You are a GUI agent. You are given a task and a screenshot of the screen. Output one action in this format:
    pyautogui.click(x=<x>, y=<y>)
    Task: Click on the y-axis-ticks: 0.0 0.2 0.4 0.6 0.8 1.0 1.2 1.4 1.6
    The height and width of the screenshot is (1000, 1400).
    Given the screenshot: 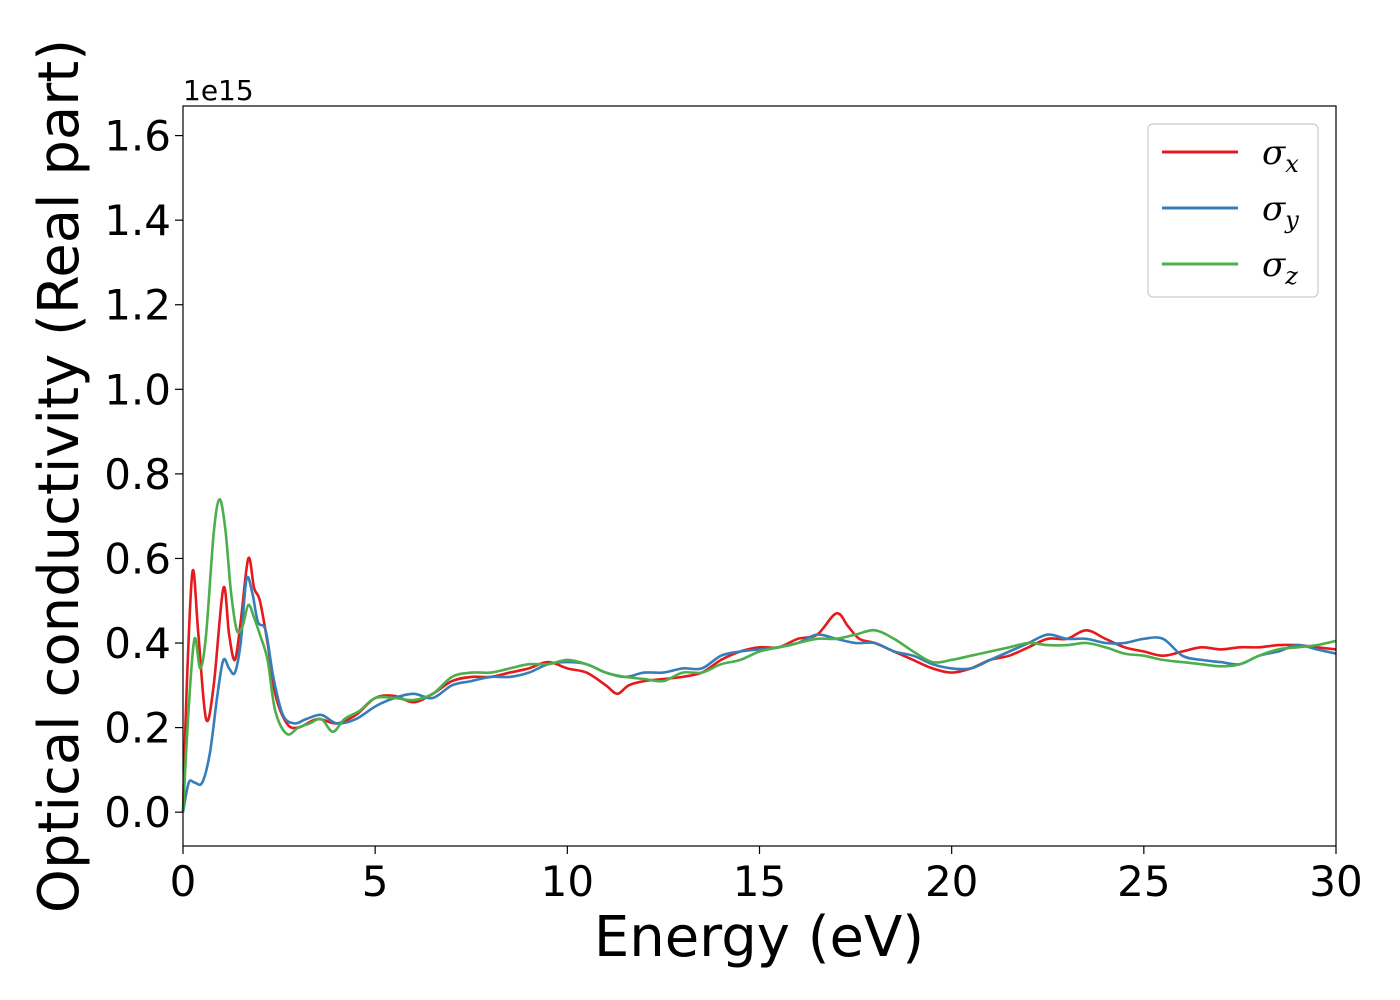 What is the action you would take?
    pyautogui.click(x=143, y=474)
    